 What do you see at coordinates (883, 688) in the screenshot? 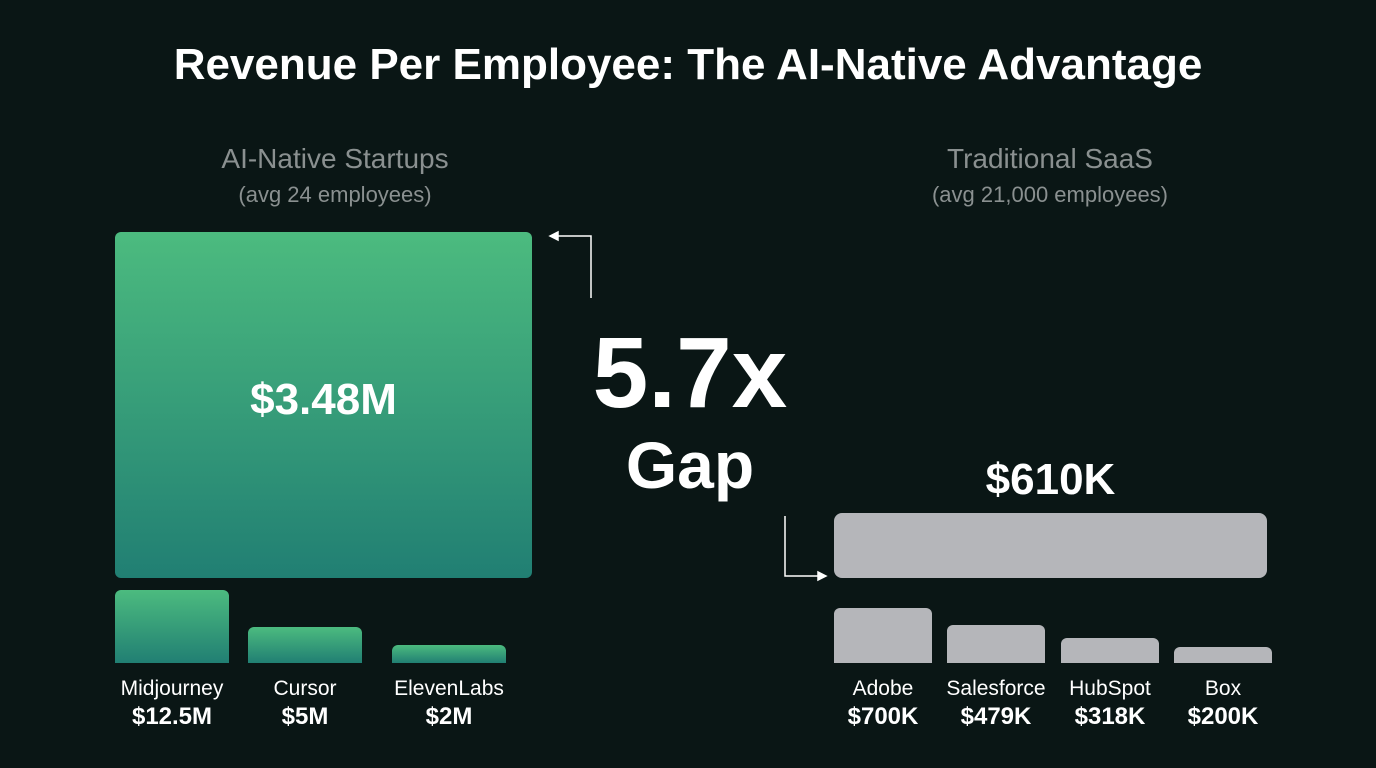
I see `bar-label: Adobe` at bounding box center [883, 688].